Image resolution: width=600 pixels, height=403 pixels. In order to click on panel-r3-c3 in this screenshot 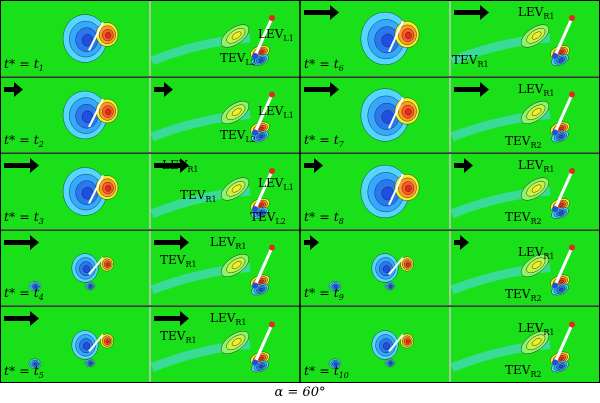, I will do `click(362, 188)`.